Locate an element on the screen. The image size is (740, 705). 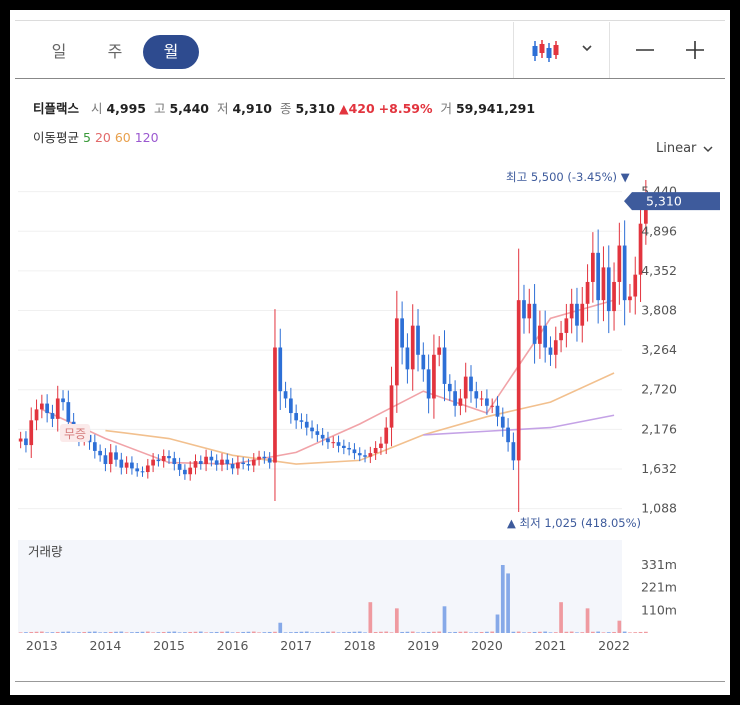
ma20-label: 20 is located at coordinates (102, 137).